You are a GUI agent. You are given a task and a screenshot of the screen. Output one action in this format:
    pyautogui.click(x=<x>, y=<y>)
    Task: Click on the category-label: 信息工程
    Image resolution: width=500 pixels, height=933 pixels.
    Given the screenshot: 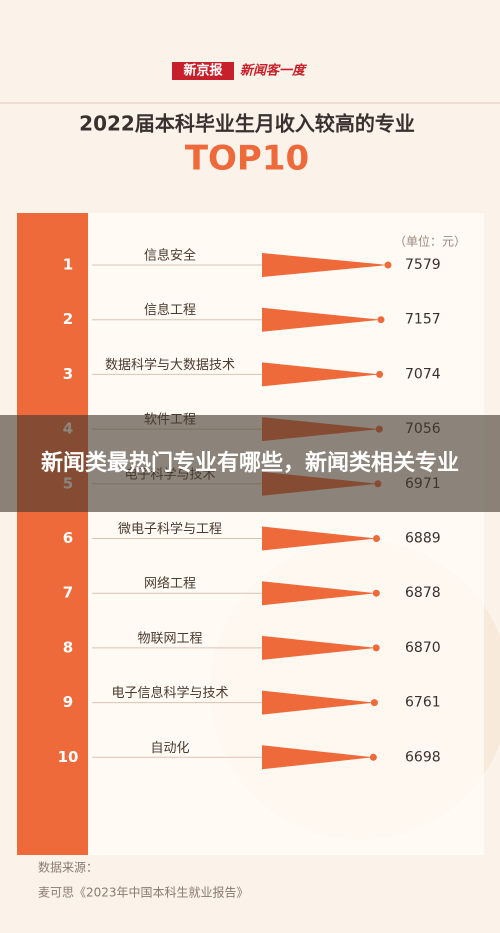 What is the action you would take?
    pyautogui.click(x=170, y=310)
    